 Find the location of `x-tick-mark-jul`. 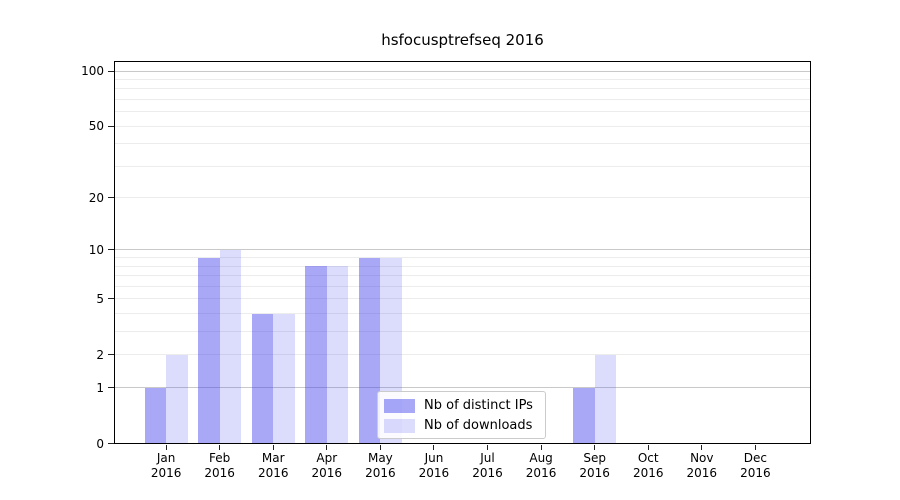

x-tick-mark-jul is located at coordinates (488, 447).